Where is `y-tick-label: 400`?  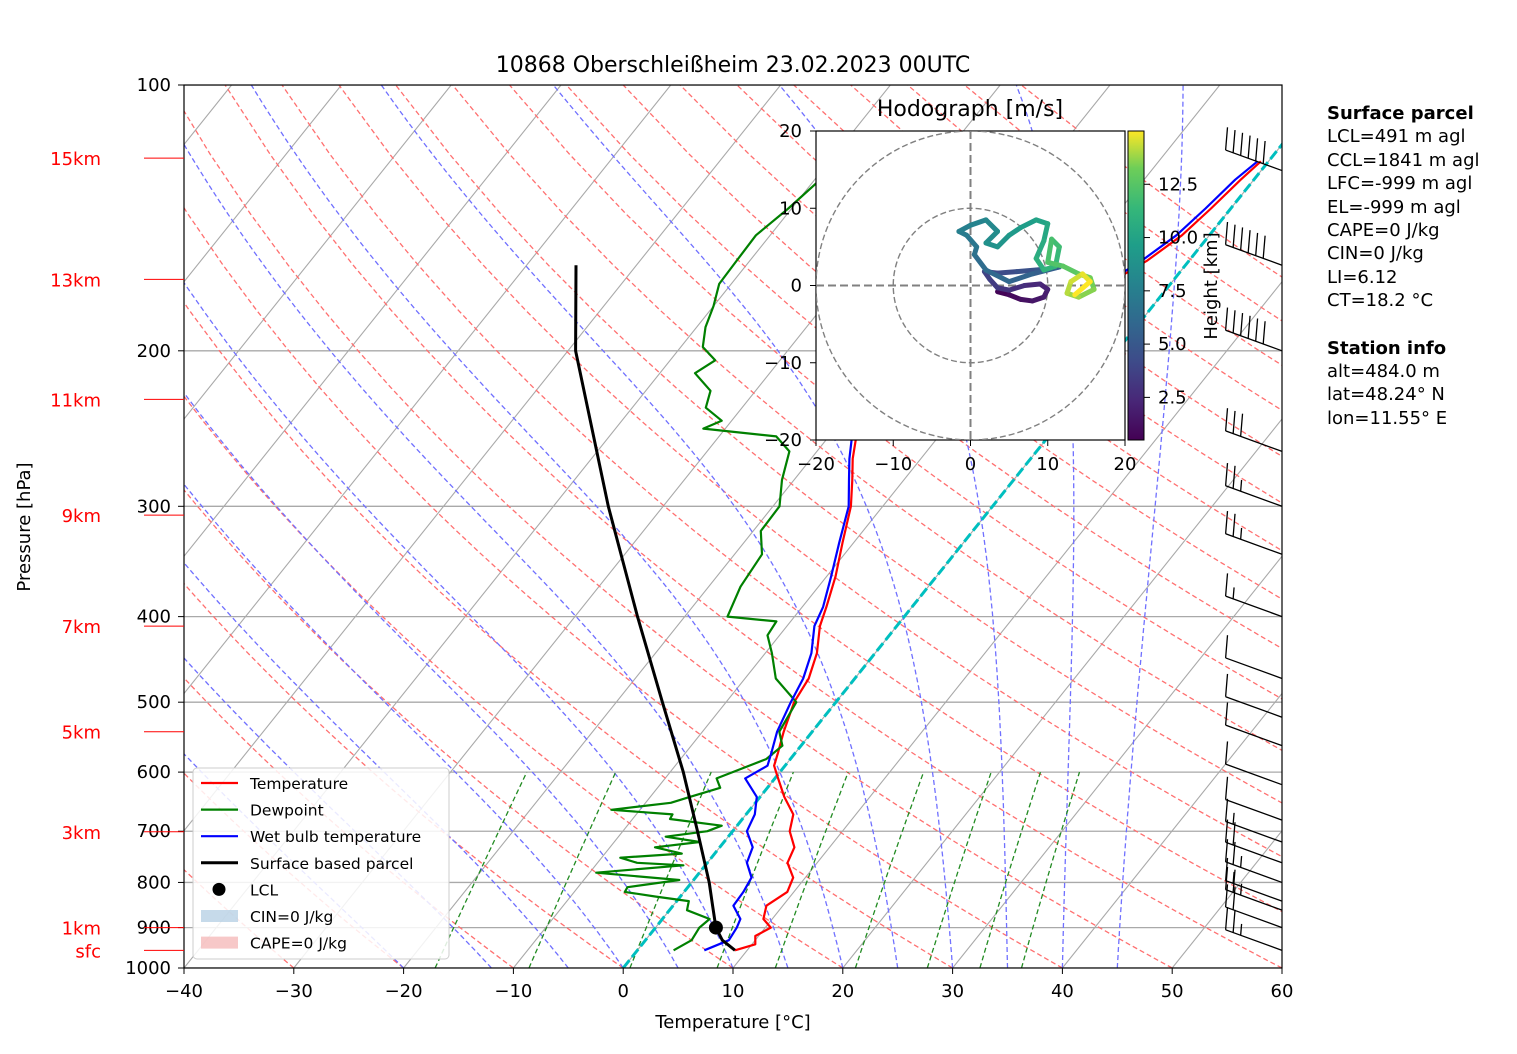
y-tick-label: 400 is located at coordinates (154, 617).